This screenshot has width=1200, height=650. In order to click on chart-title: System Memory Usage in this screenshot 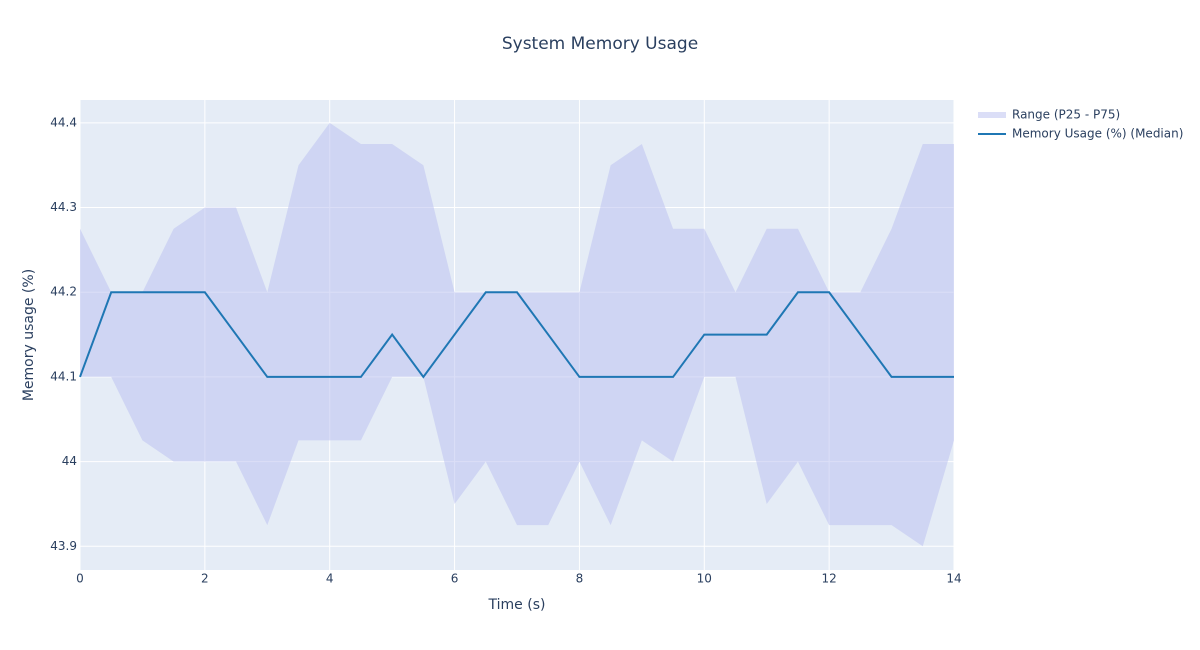, I will do `click(600, 44)`.